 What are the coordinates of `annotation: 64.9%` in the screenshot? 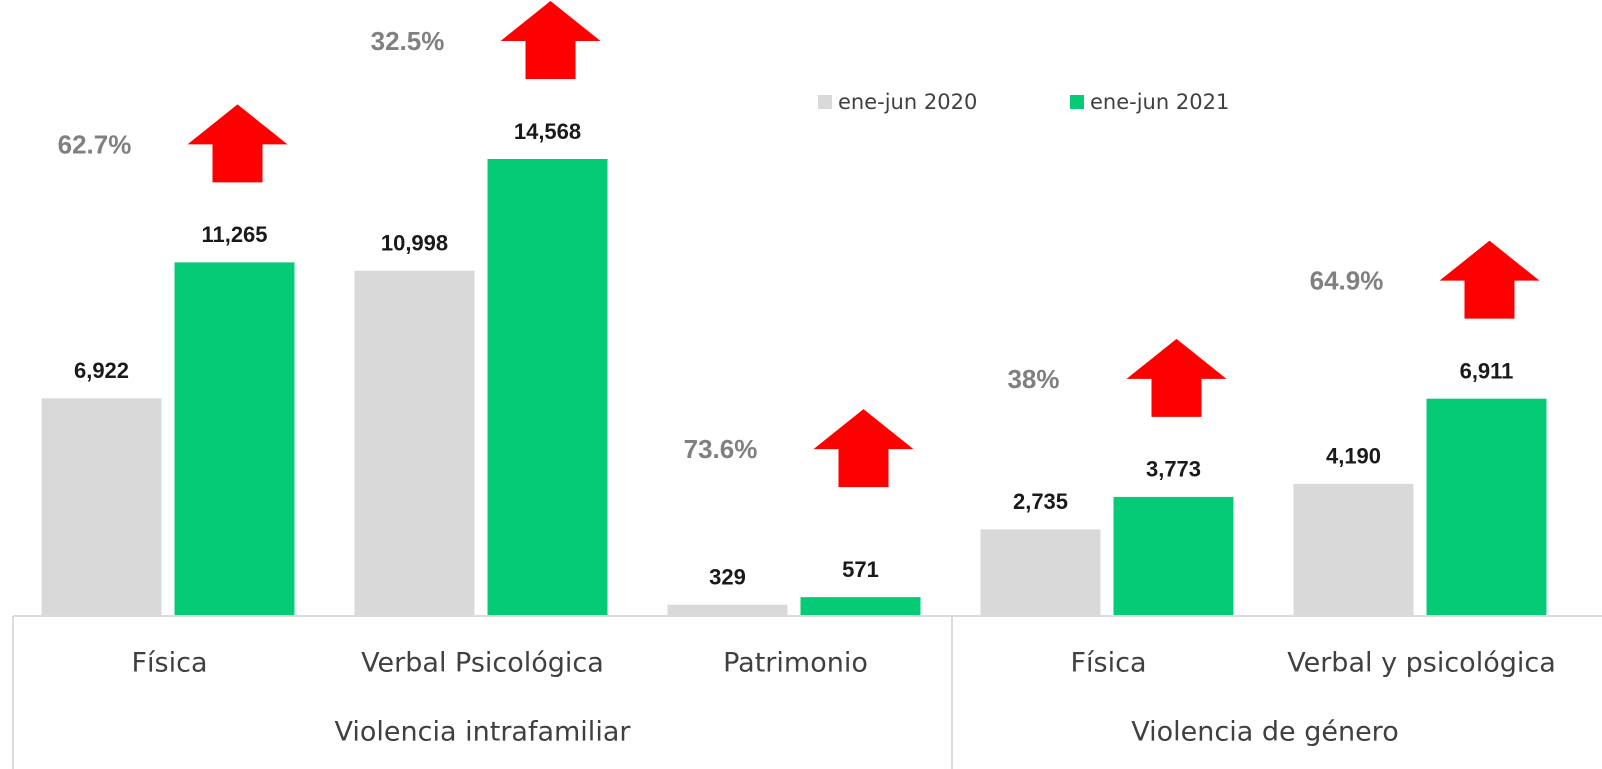 It's located at (1347, 281).